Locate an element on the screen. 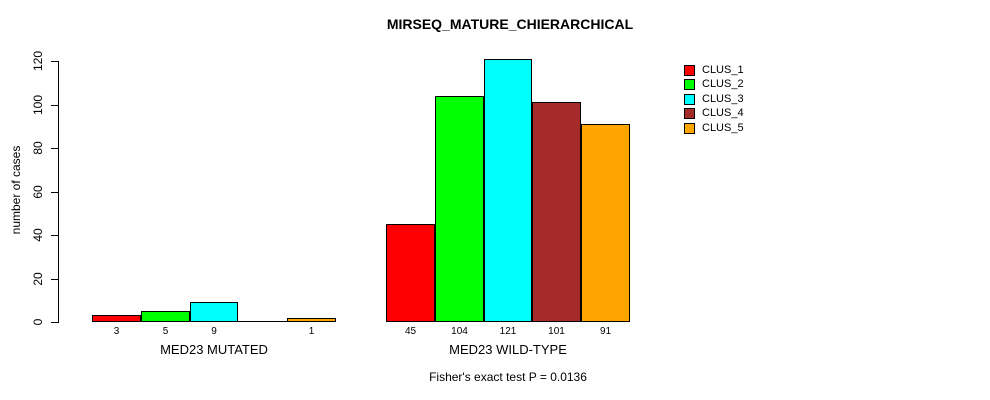 Image resolution: width=990 pixels, height=400 pixels. y-axis-line is located at coordinates (58, 192).